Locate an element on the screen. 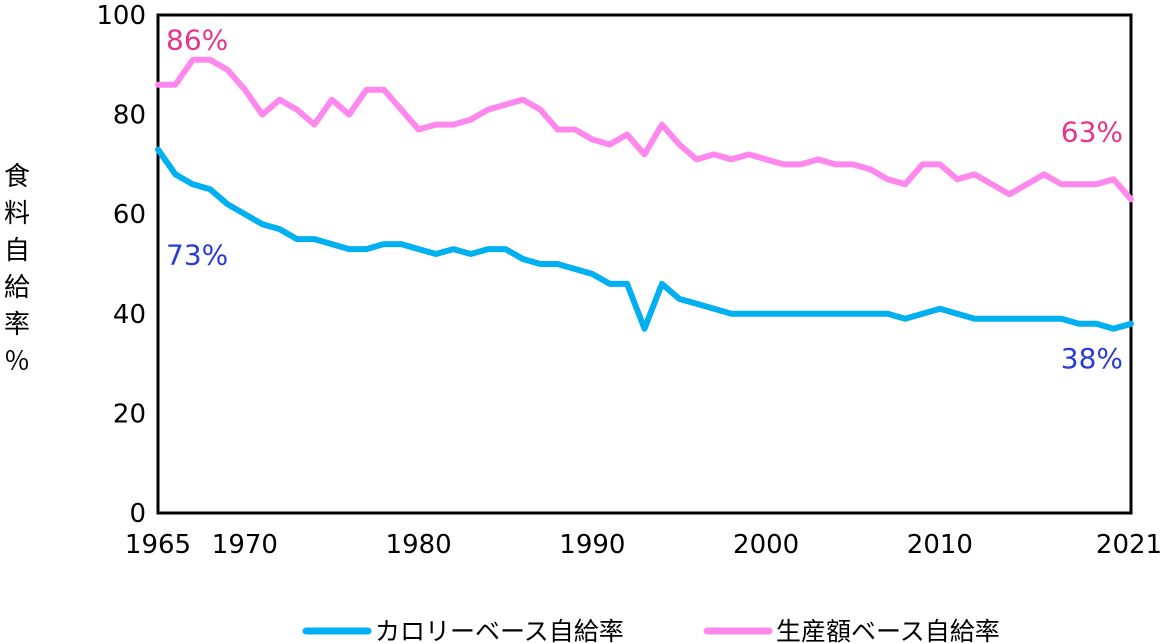 This screenshot has width=1166, height=643. x-tick-label: 1980 is located at coordinates (419, 545).